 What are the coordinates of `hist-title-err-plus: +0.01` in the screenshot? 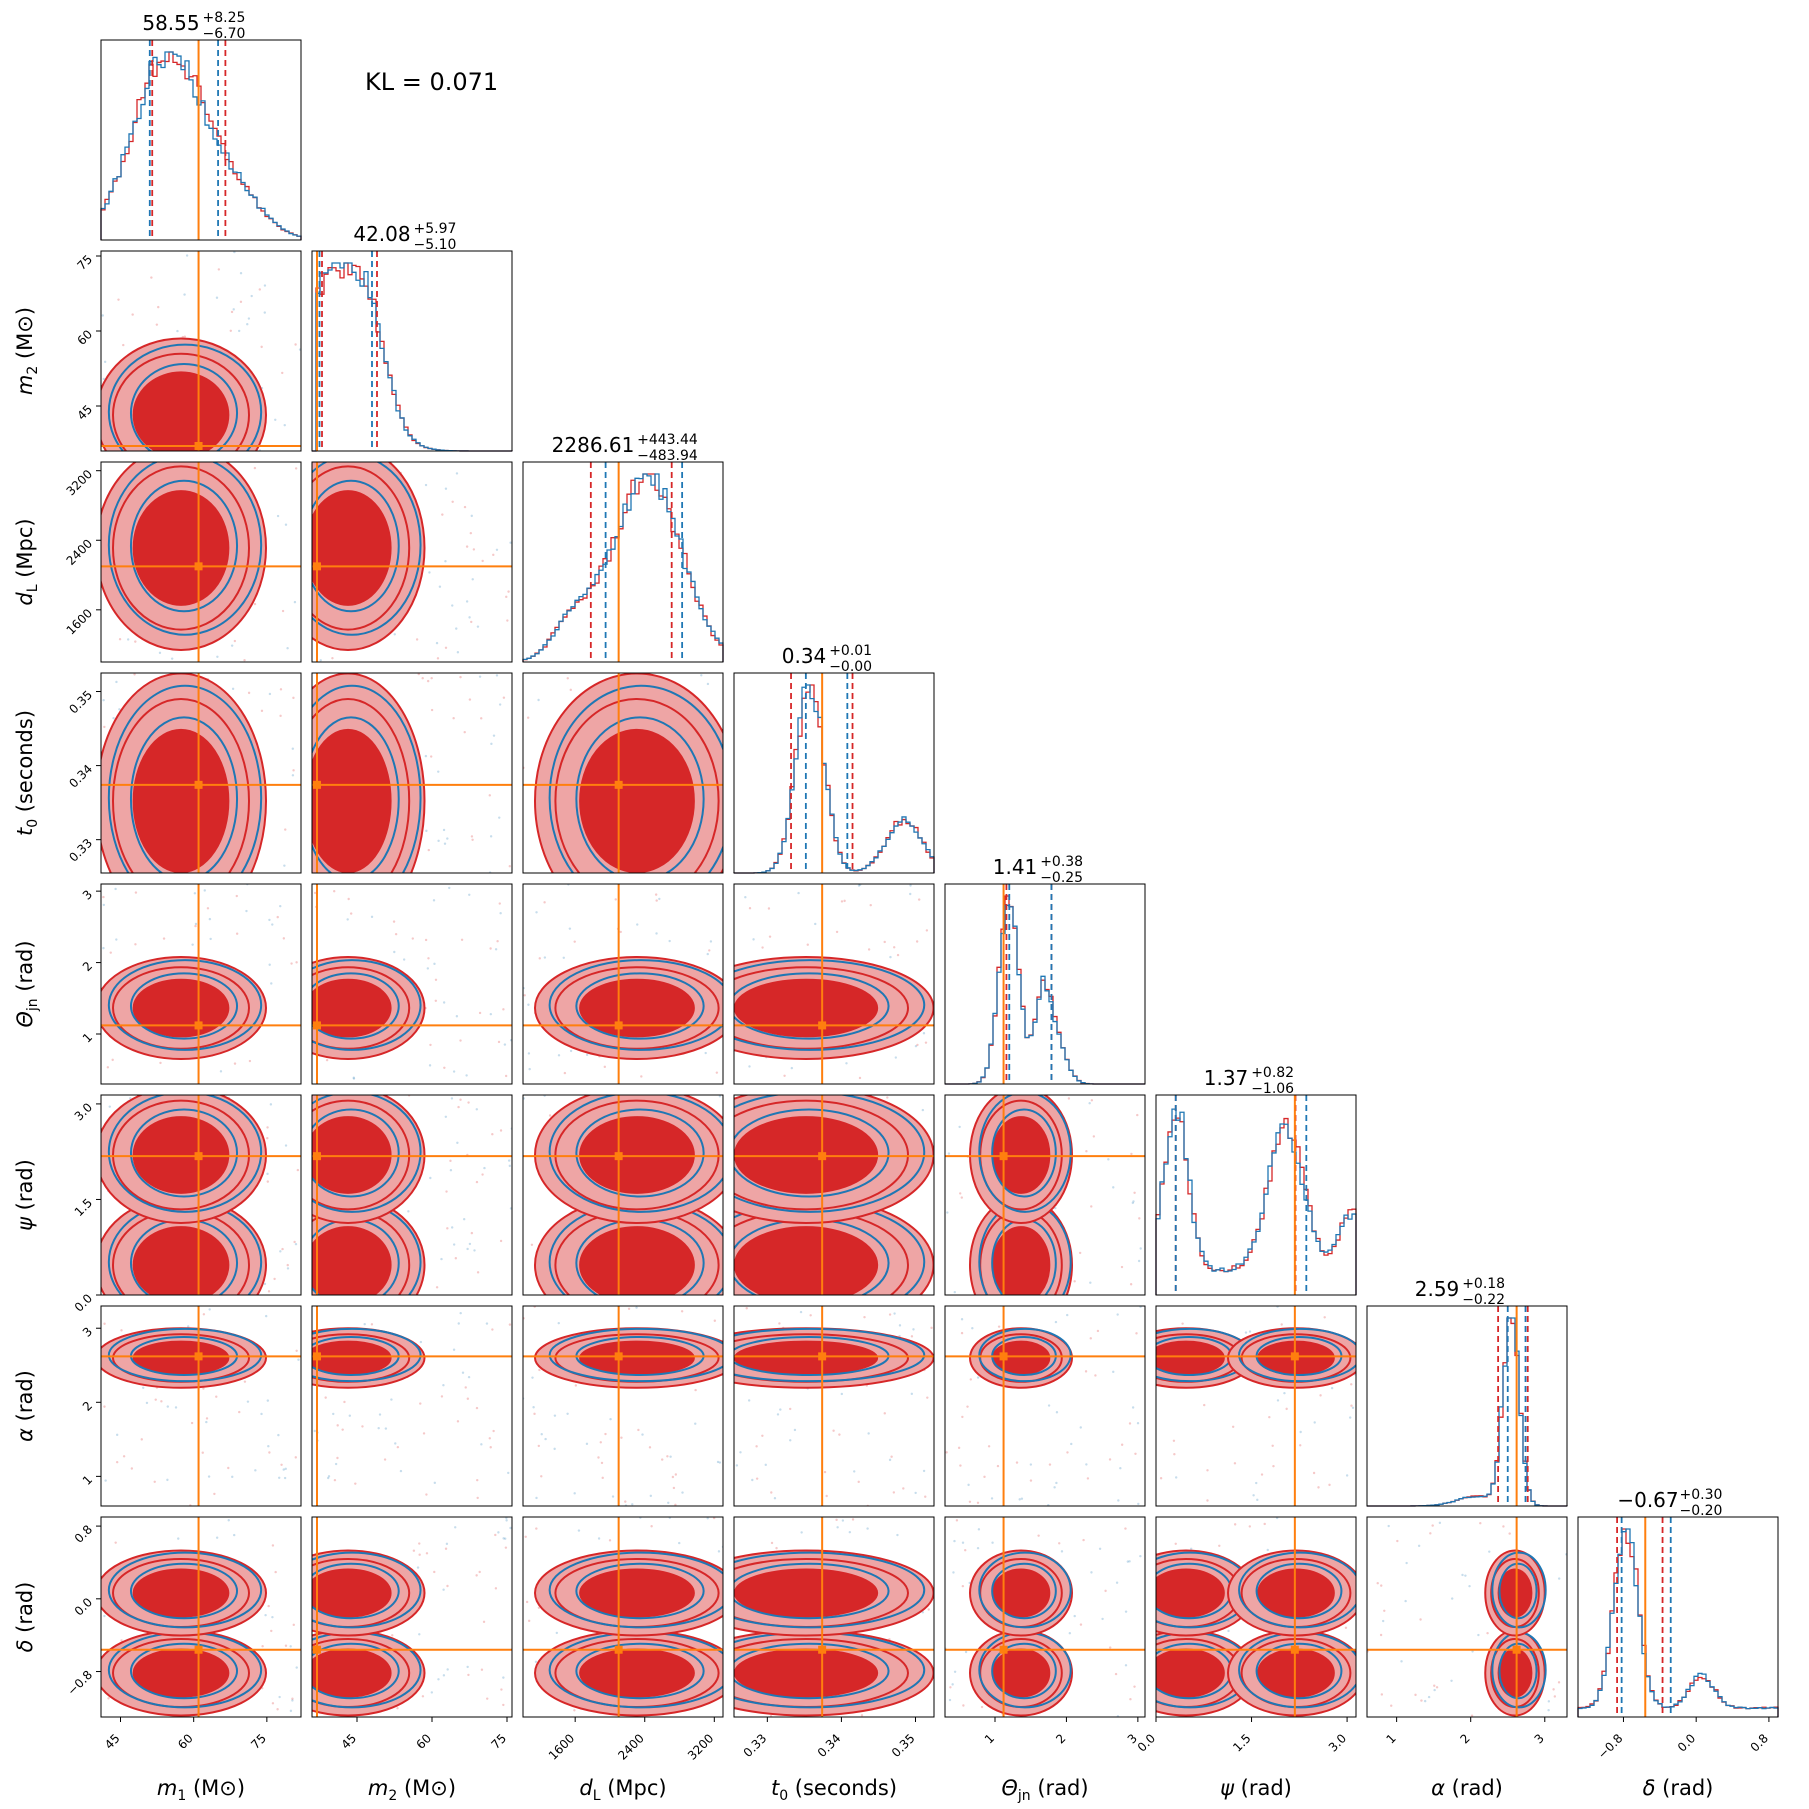 It's located at (850, 651).